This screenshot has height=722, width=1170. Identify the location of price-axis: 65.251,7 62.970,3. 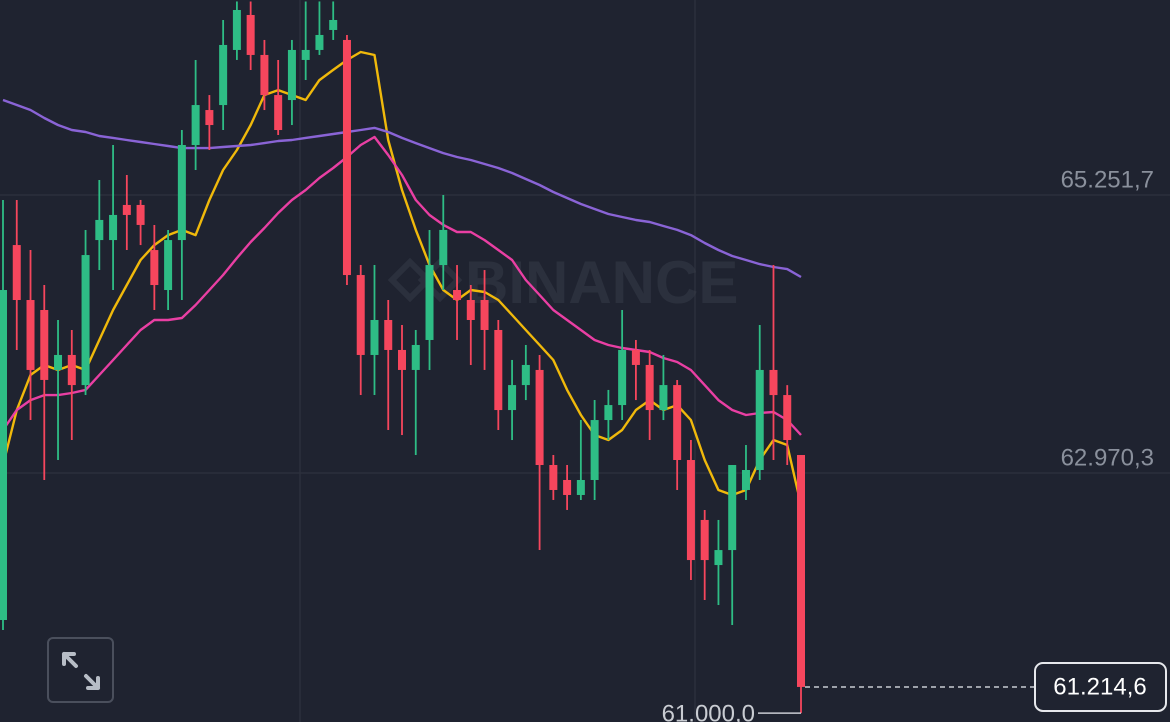
(1107, 318).